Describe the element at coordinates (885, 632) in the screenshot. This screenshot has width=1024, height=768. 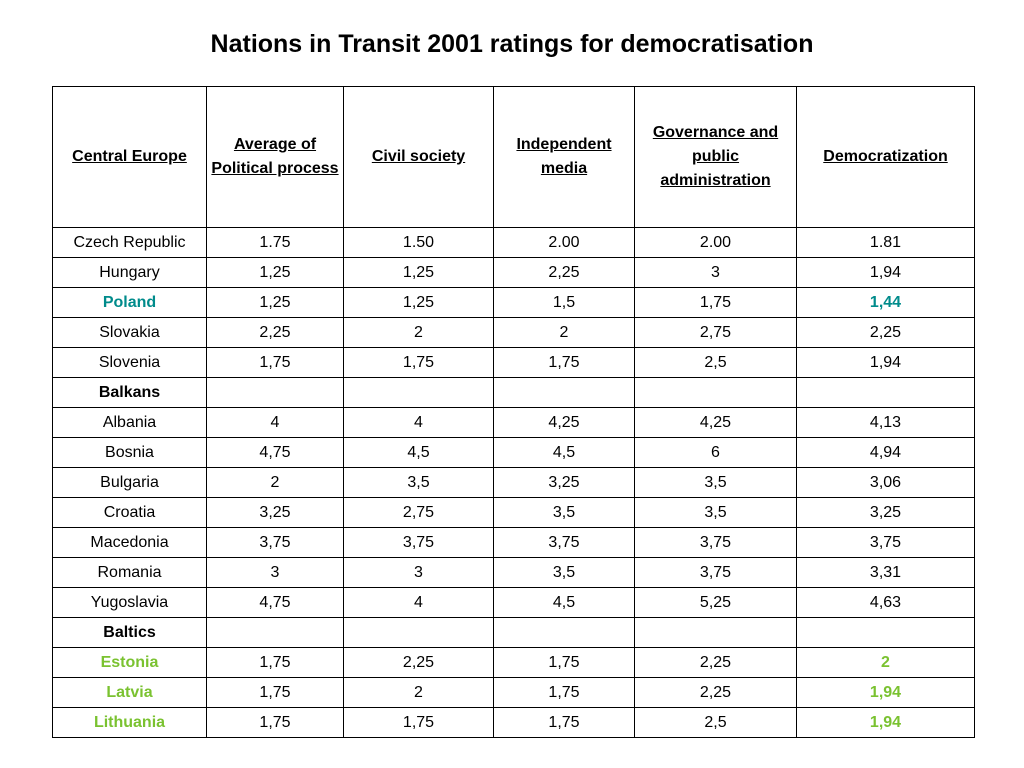
I see `democratization-cell` at that location.